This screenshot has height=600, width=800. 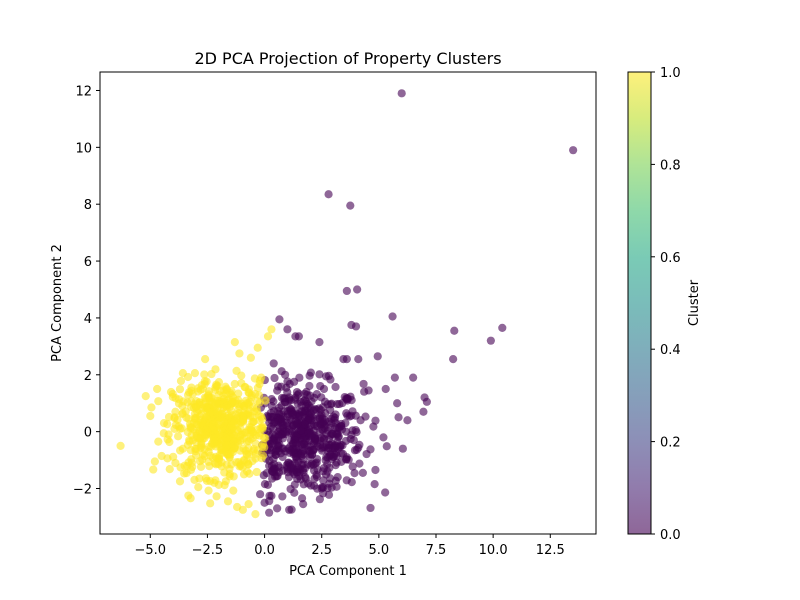 I want to click on colorbar-gradient, so click(x=639, y=303).